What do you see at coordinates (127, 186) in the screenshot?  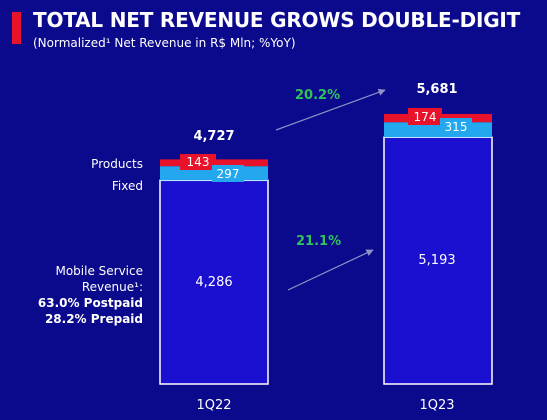 I see `legend-label-fixed: Fixed` at bounding box center [127, 186].